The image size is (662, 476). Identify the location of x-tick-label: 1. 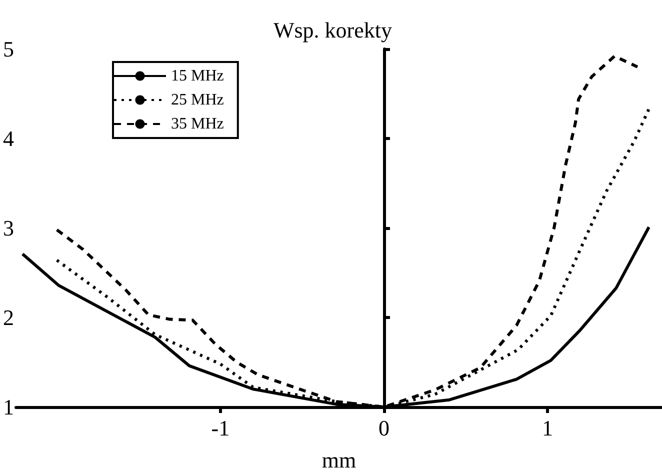
(548, 428).